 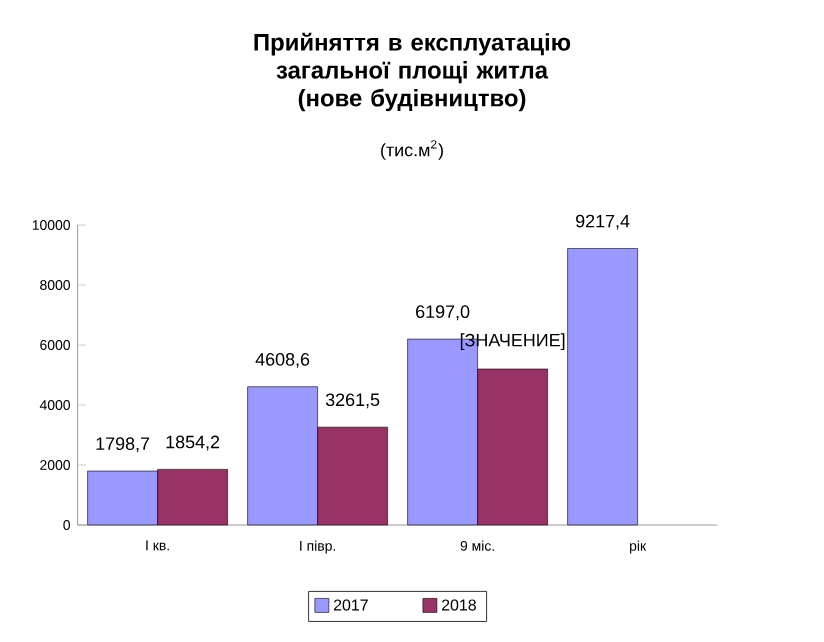 I want to click on data-label: 6197,0, so click(x=443, y=313).